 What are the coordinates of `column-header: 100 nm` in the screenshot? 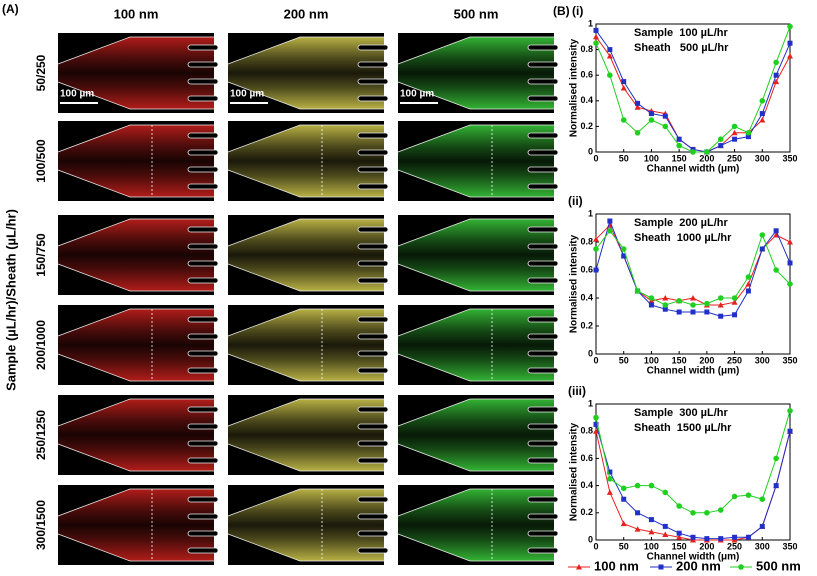 It's located at (136, 13).